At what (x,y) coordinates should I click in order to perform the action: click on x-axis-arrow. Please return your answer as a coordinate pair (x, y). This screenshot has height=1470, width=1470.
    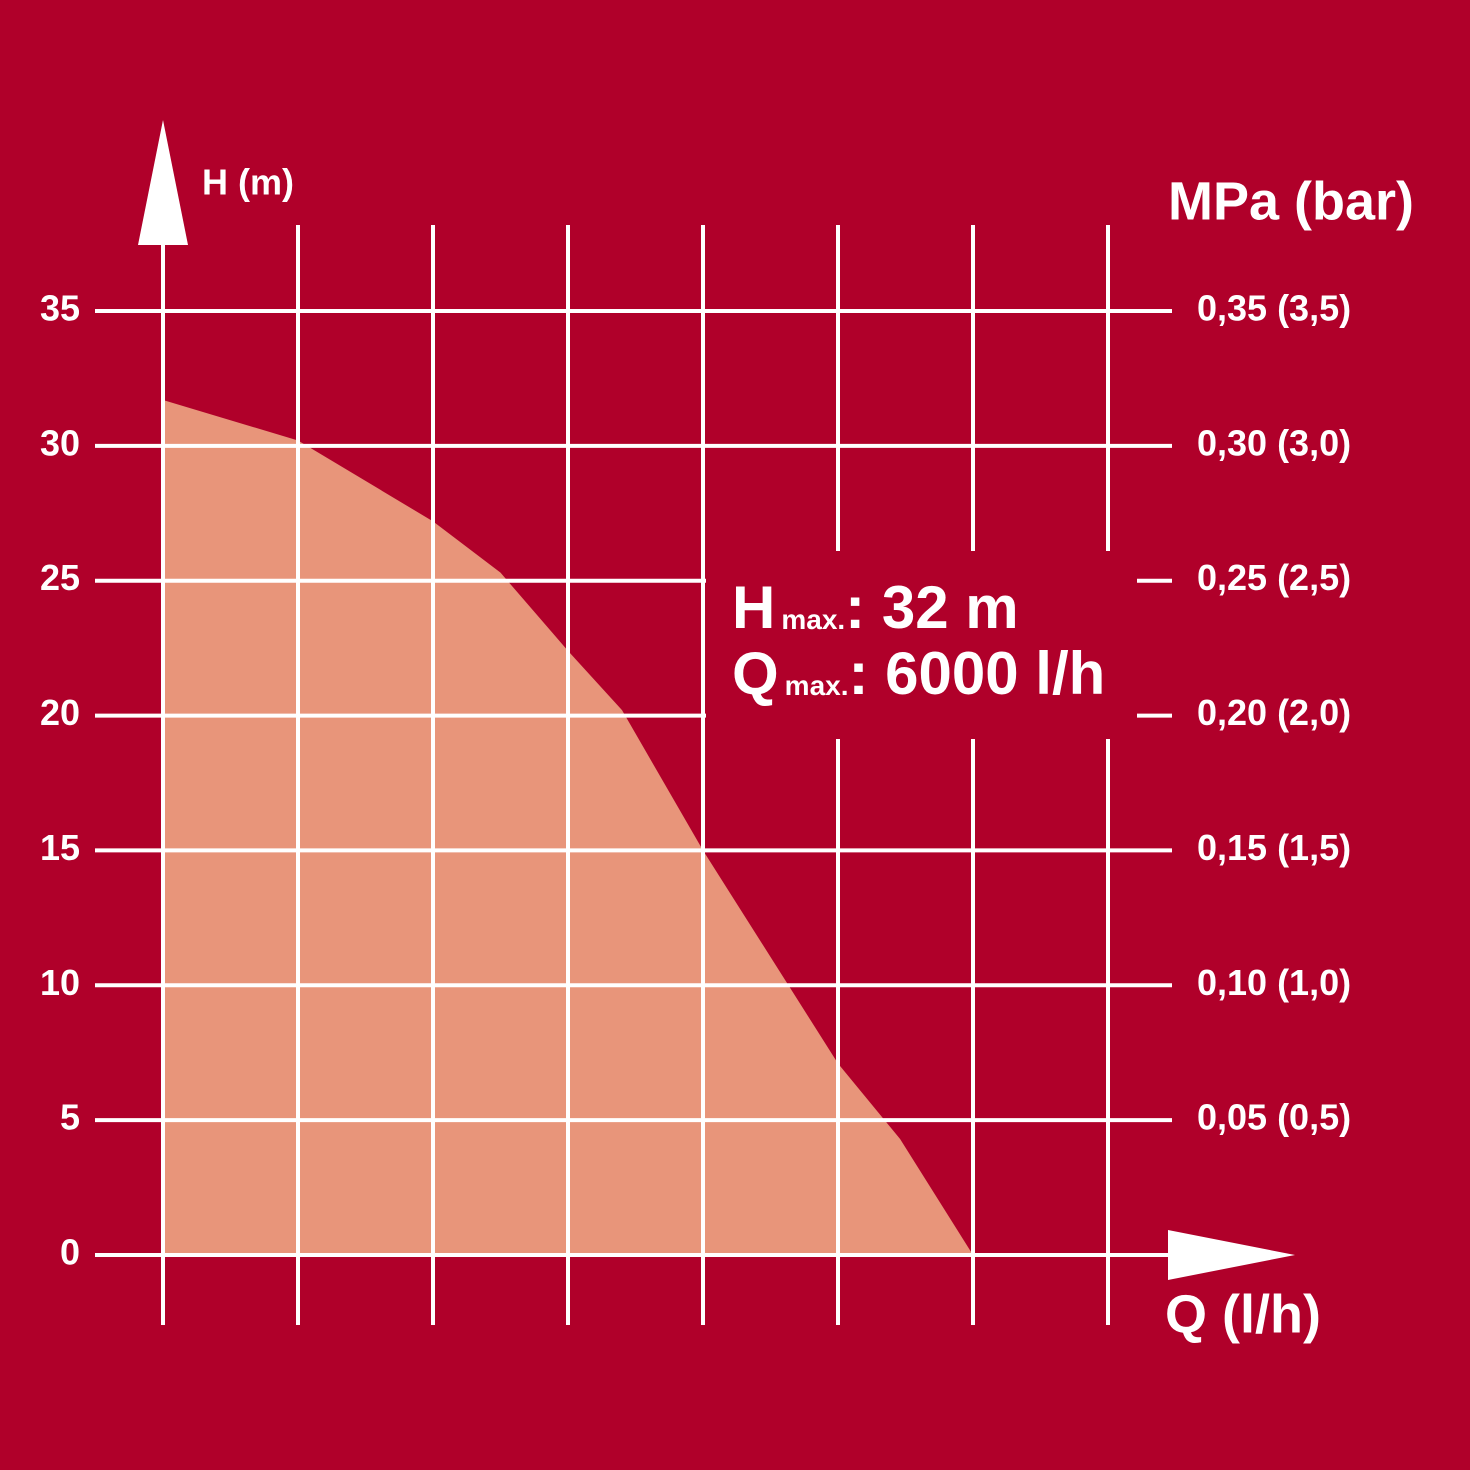
    Looking at the image, I should click on (1231, 1255).